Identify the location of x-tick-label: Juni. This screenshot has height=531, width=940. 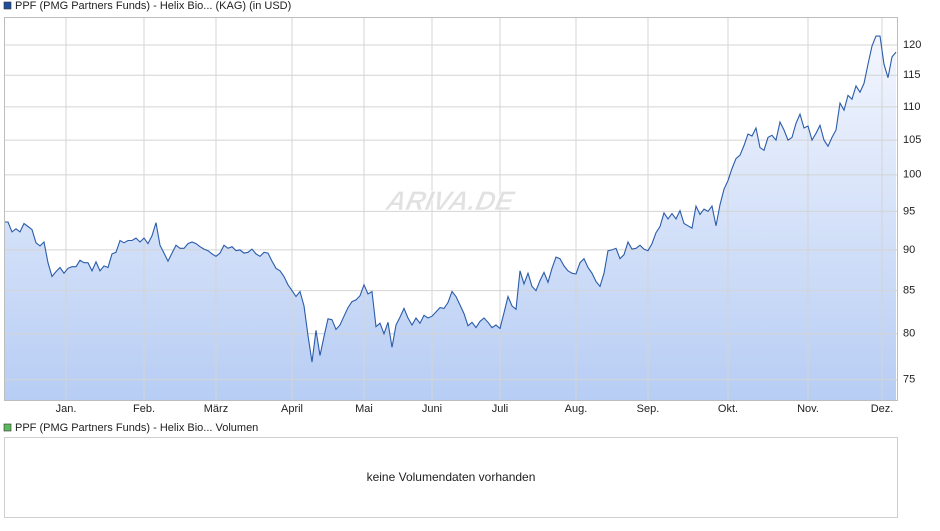
(432, 409).